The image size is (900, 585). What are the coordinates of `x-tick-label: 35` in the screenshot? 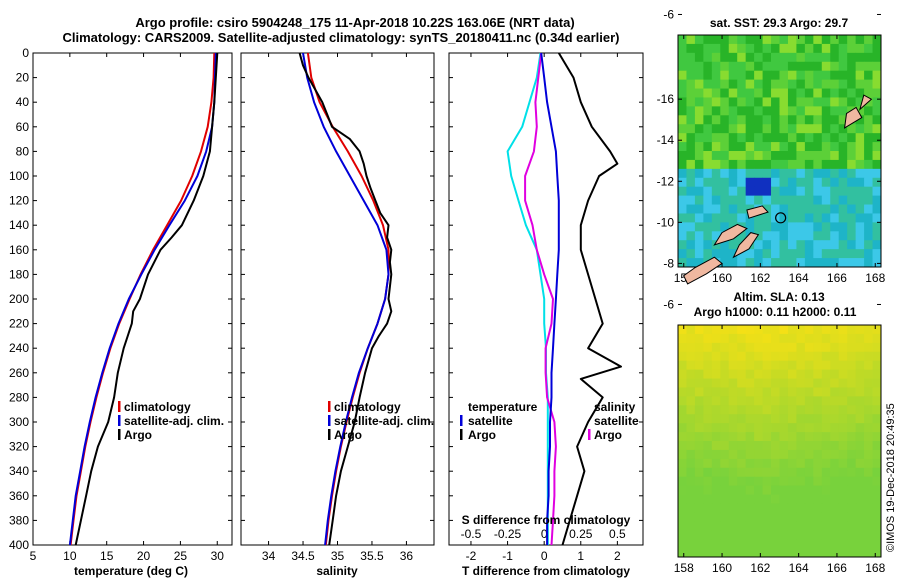 It's located at (338, 556).